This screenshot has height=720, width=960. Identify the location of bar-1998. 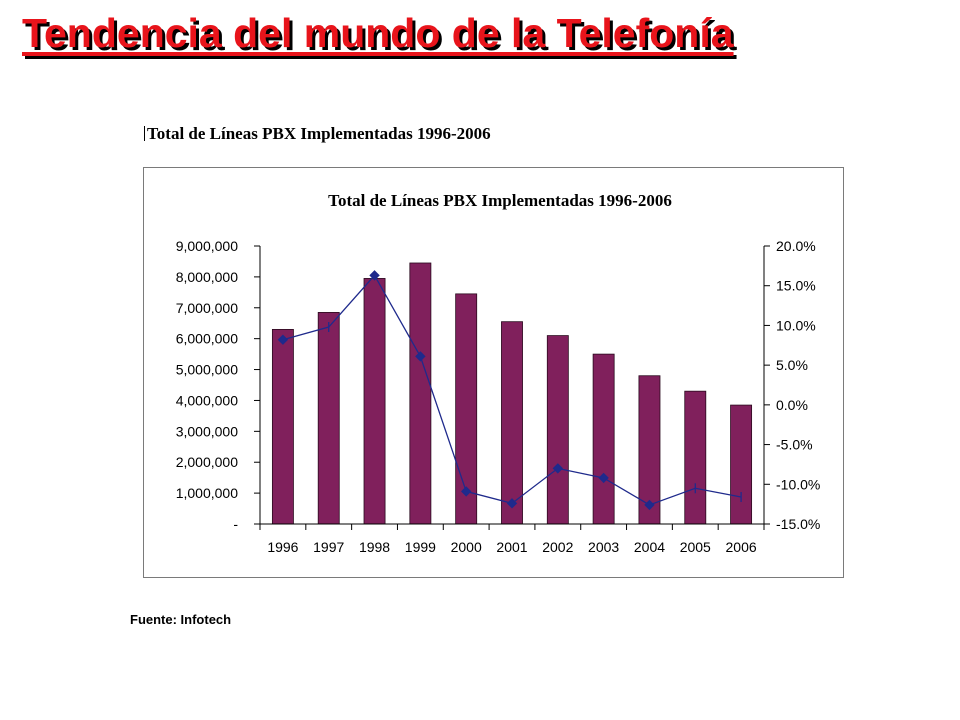
(374, 401).